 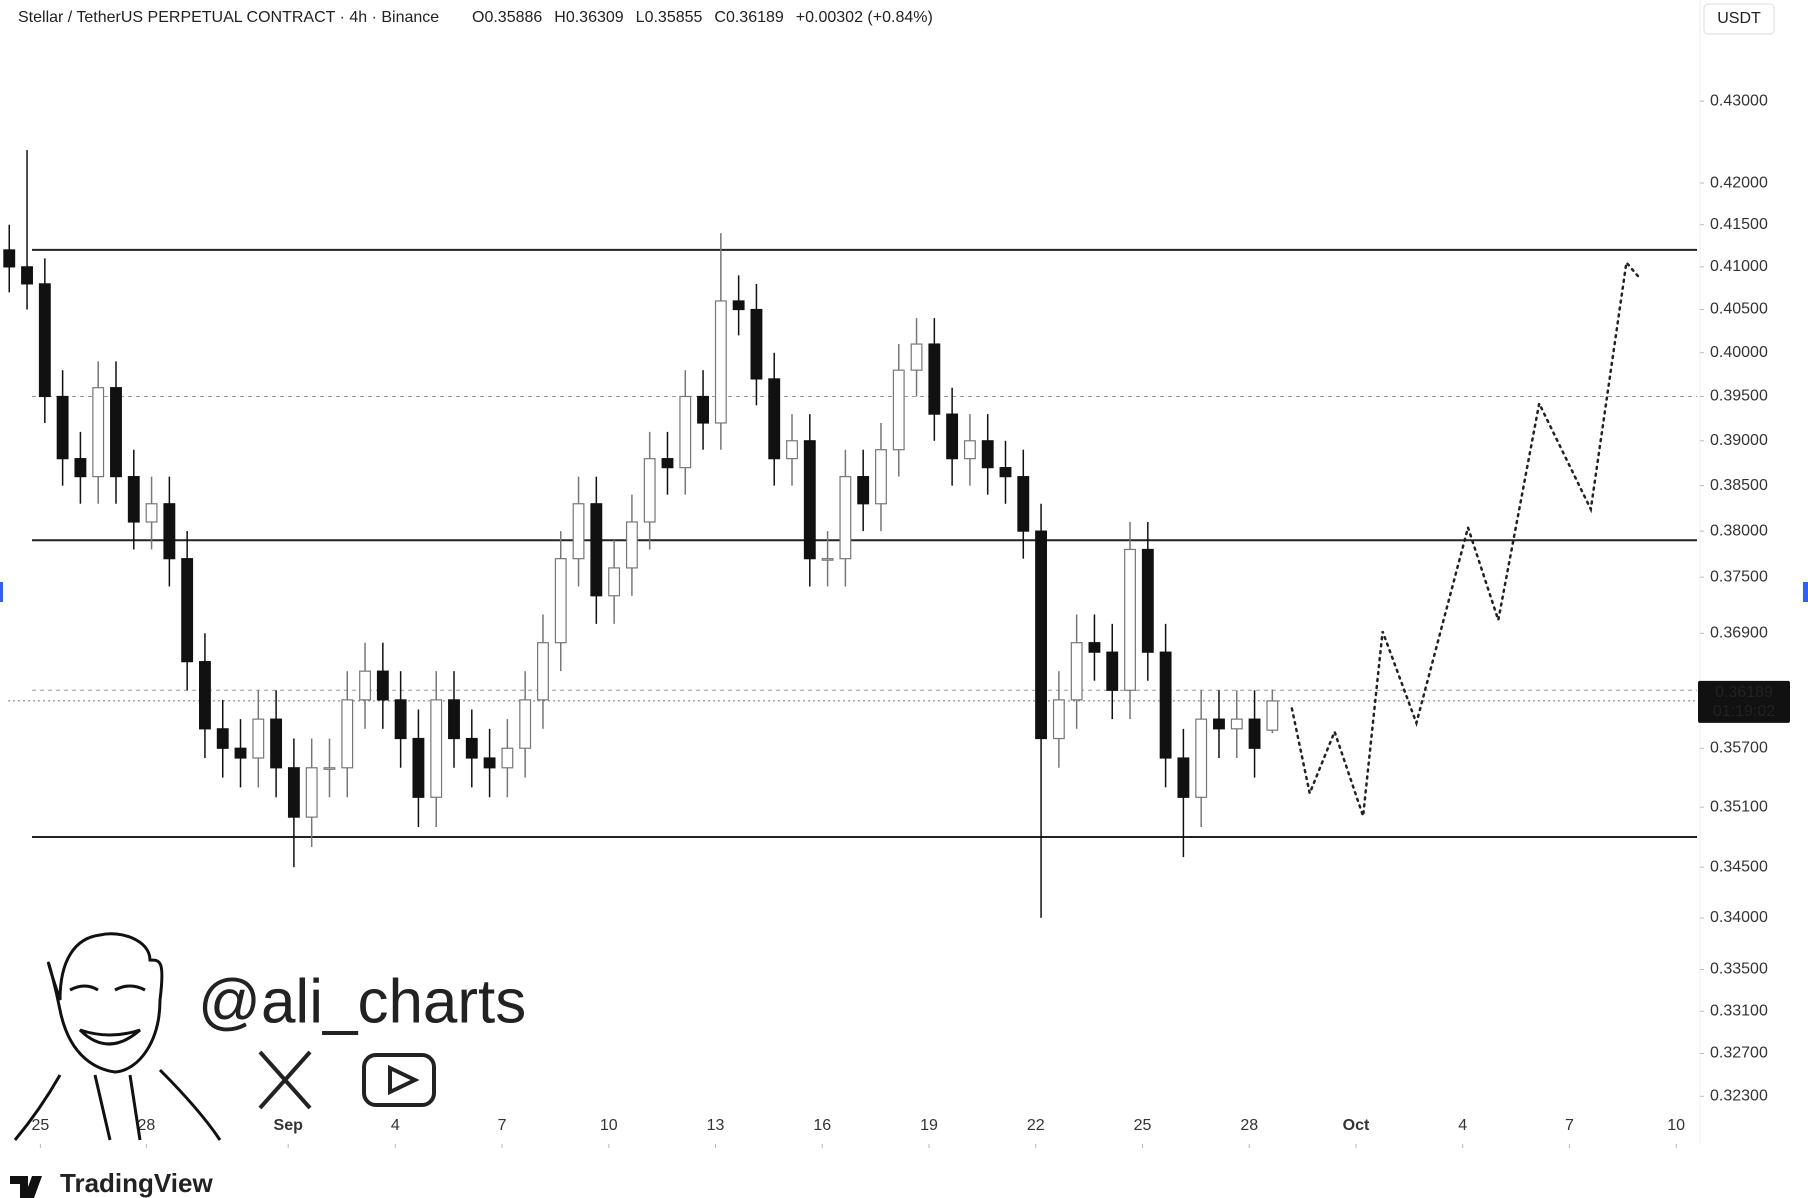 What do you see at coordinates (1356, 1125) in the screenshot?
I see `x-tick-label: Oct` at bounding box center [1356, 1125].